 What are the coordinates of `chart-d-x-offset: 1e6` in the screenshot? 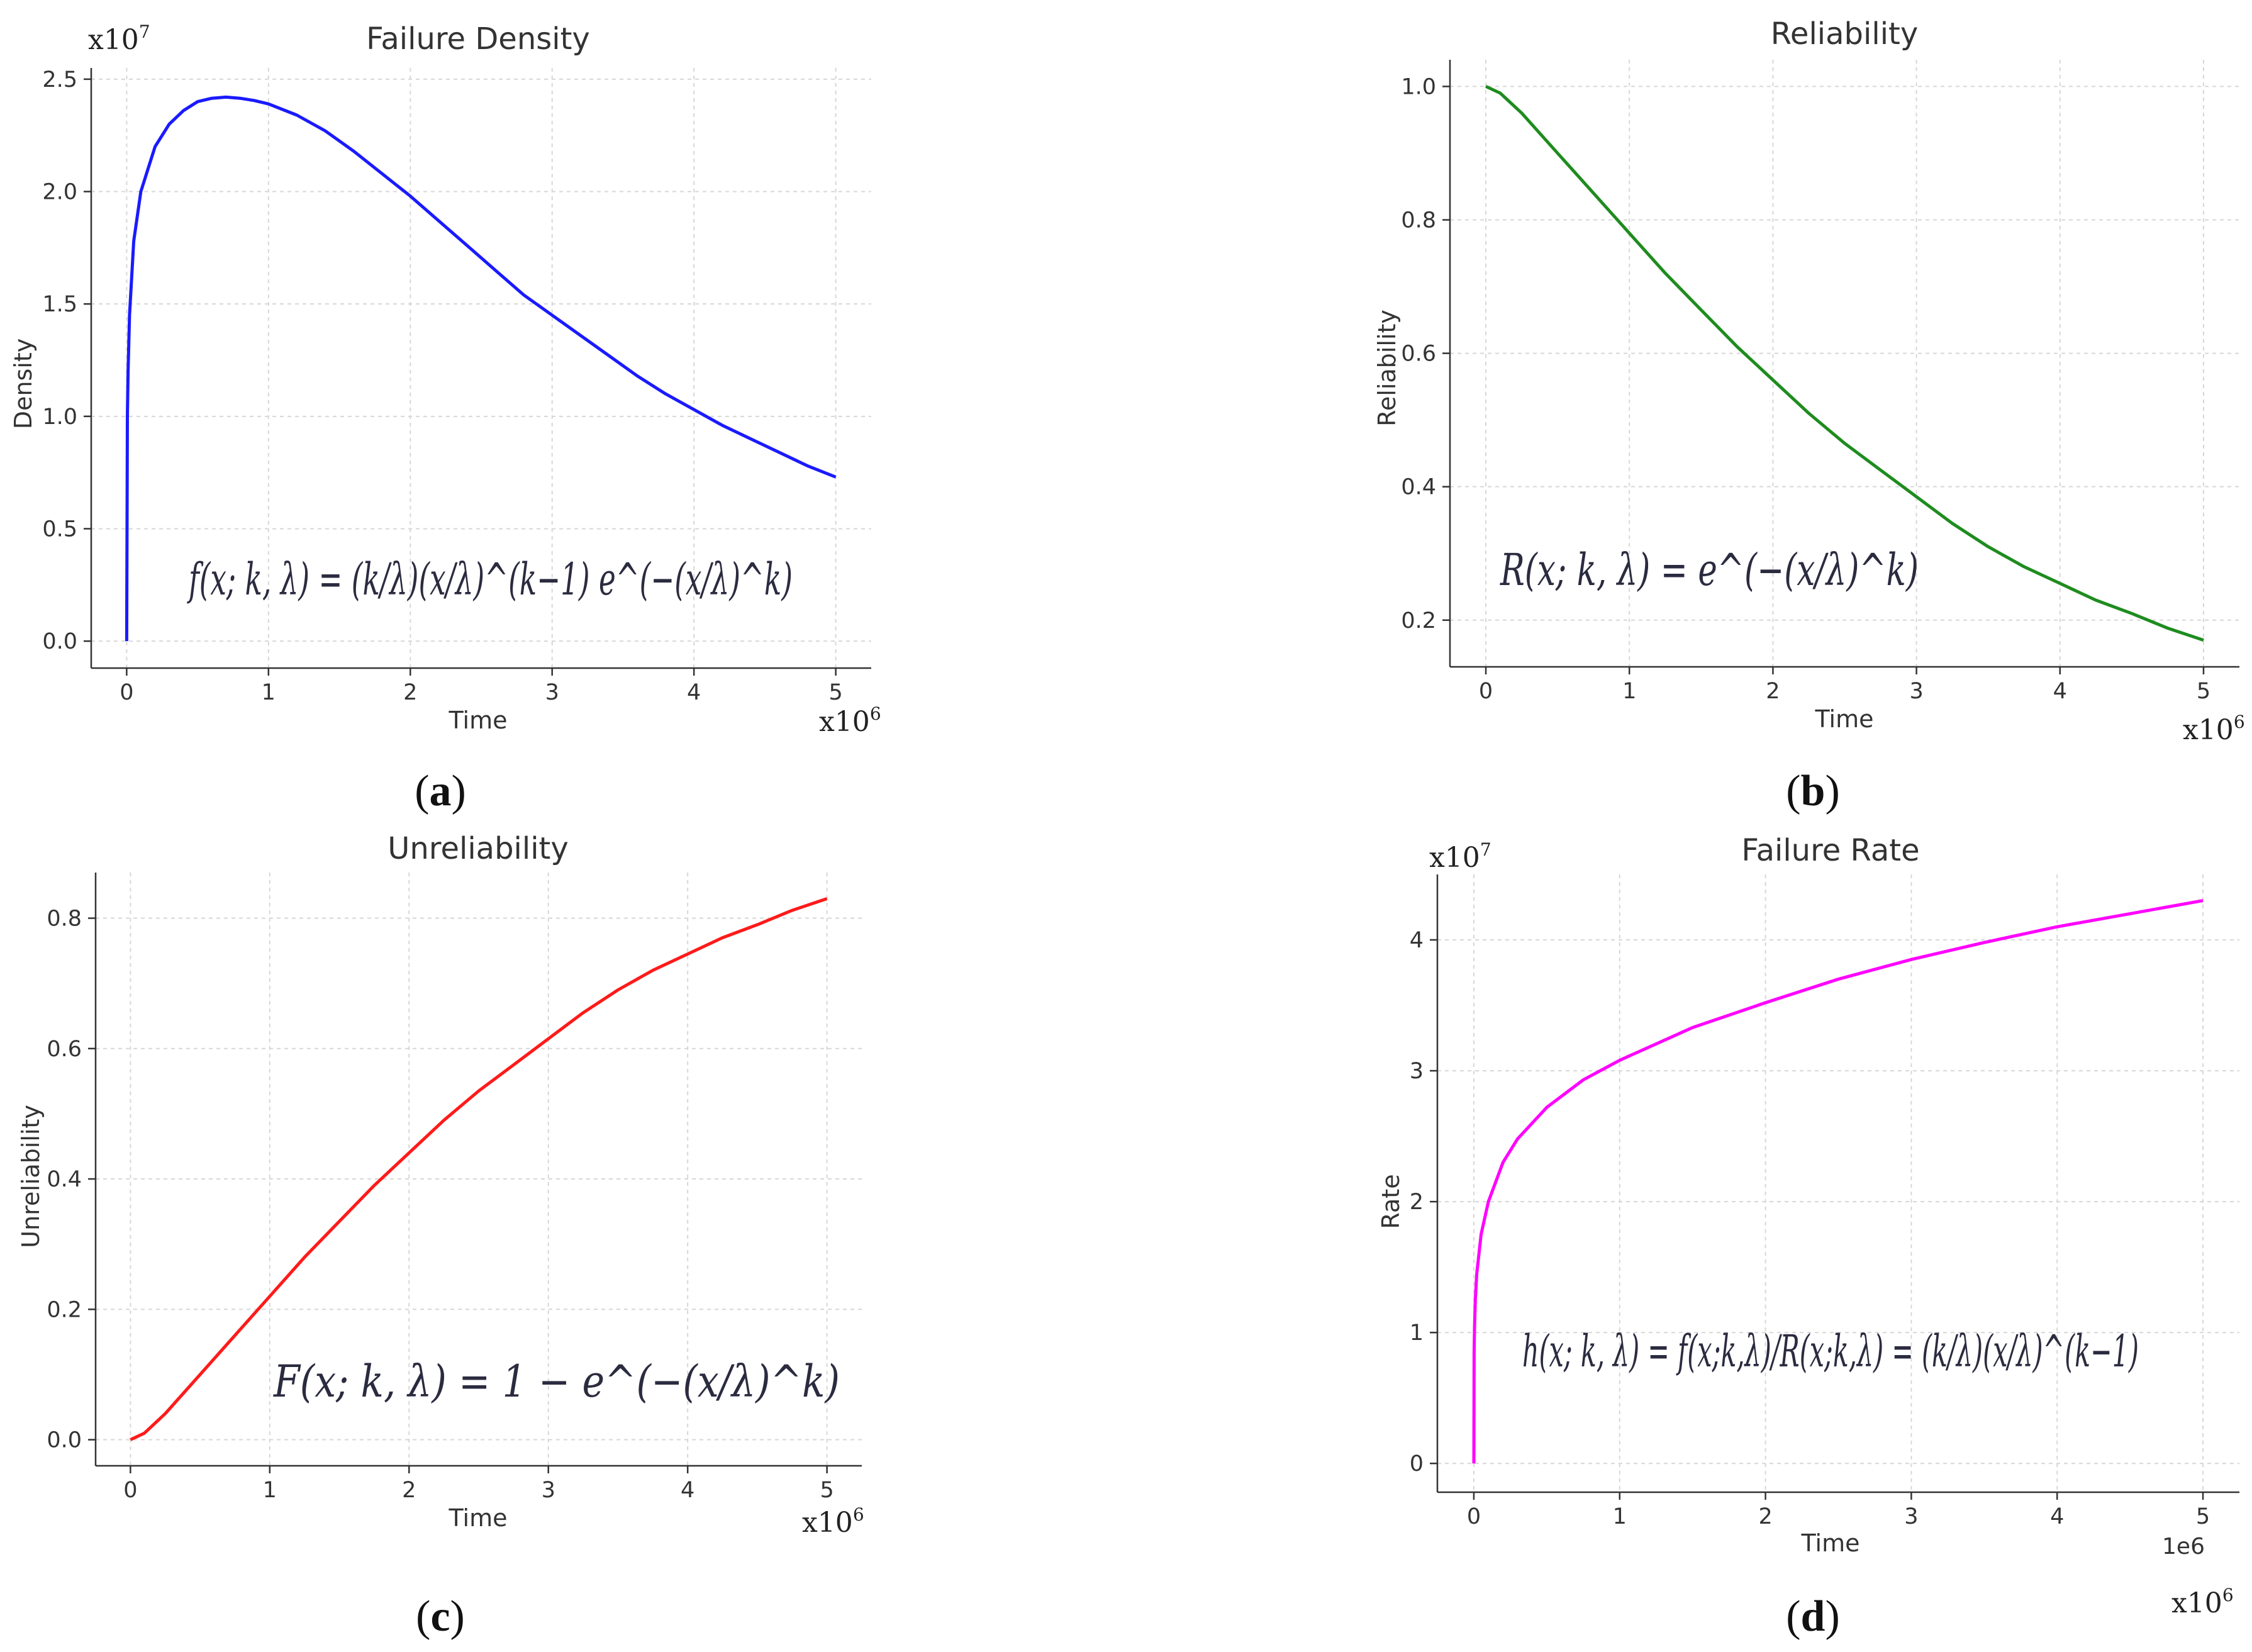 It's located at (2183, 1547).